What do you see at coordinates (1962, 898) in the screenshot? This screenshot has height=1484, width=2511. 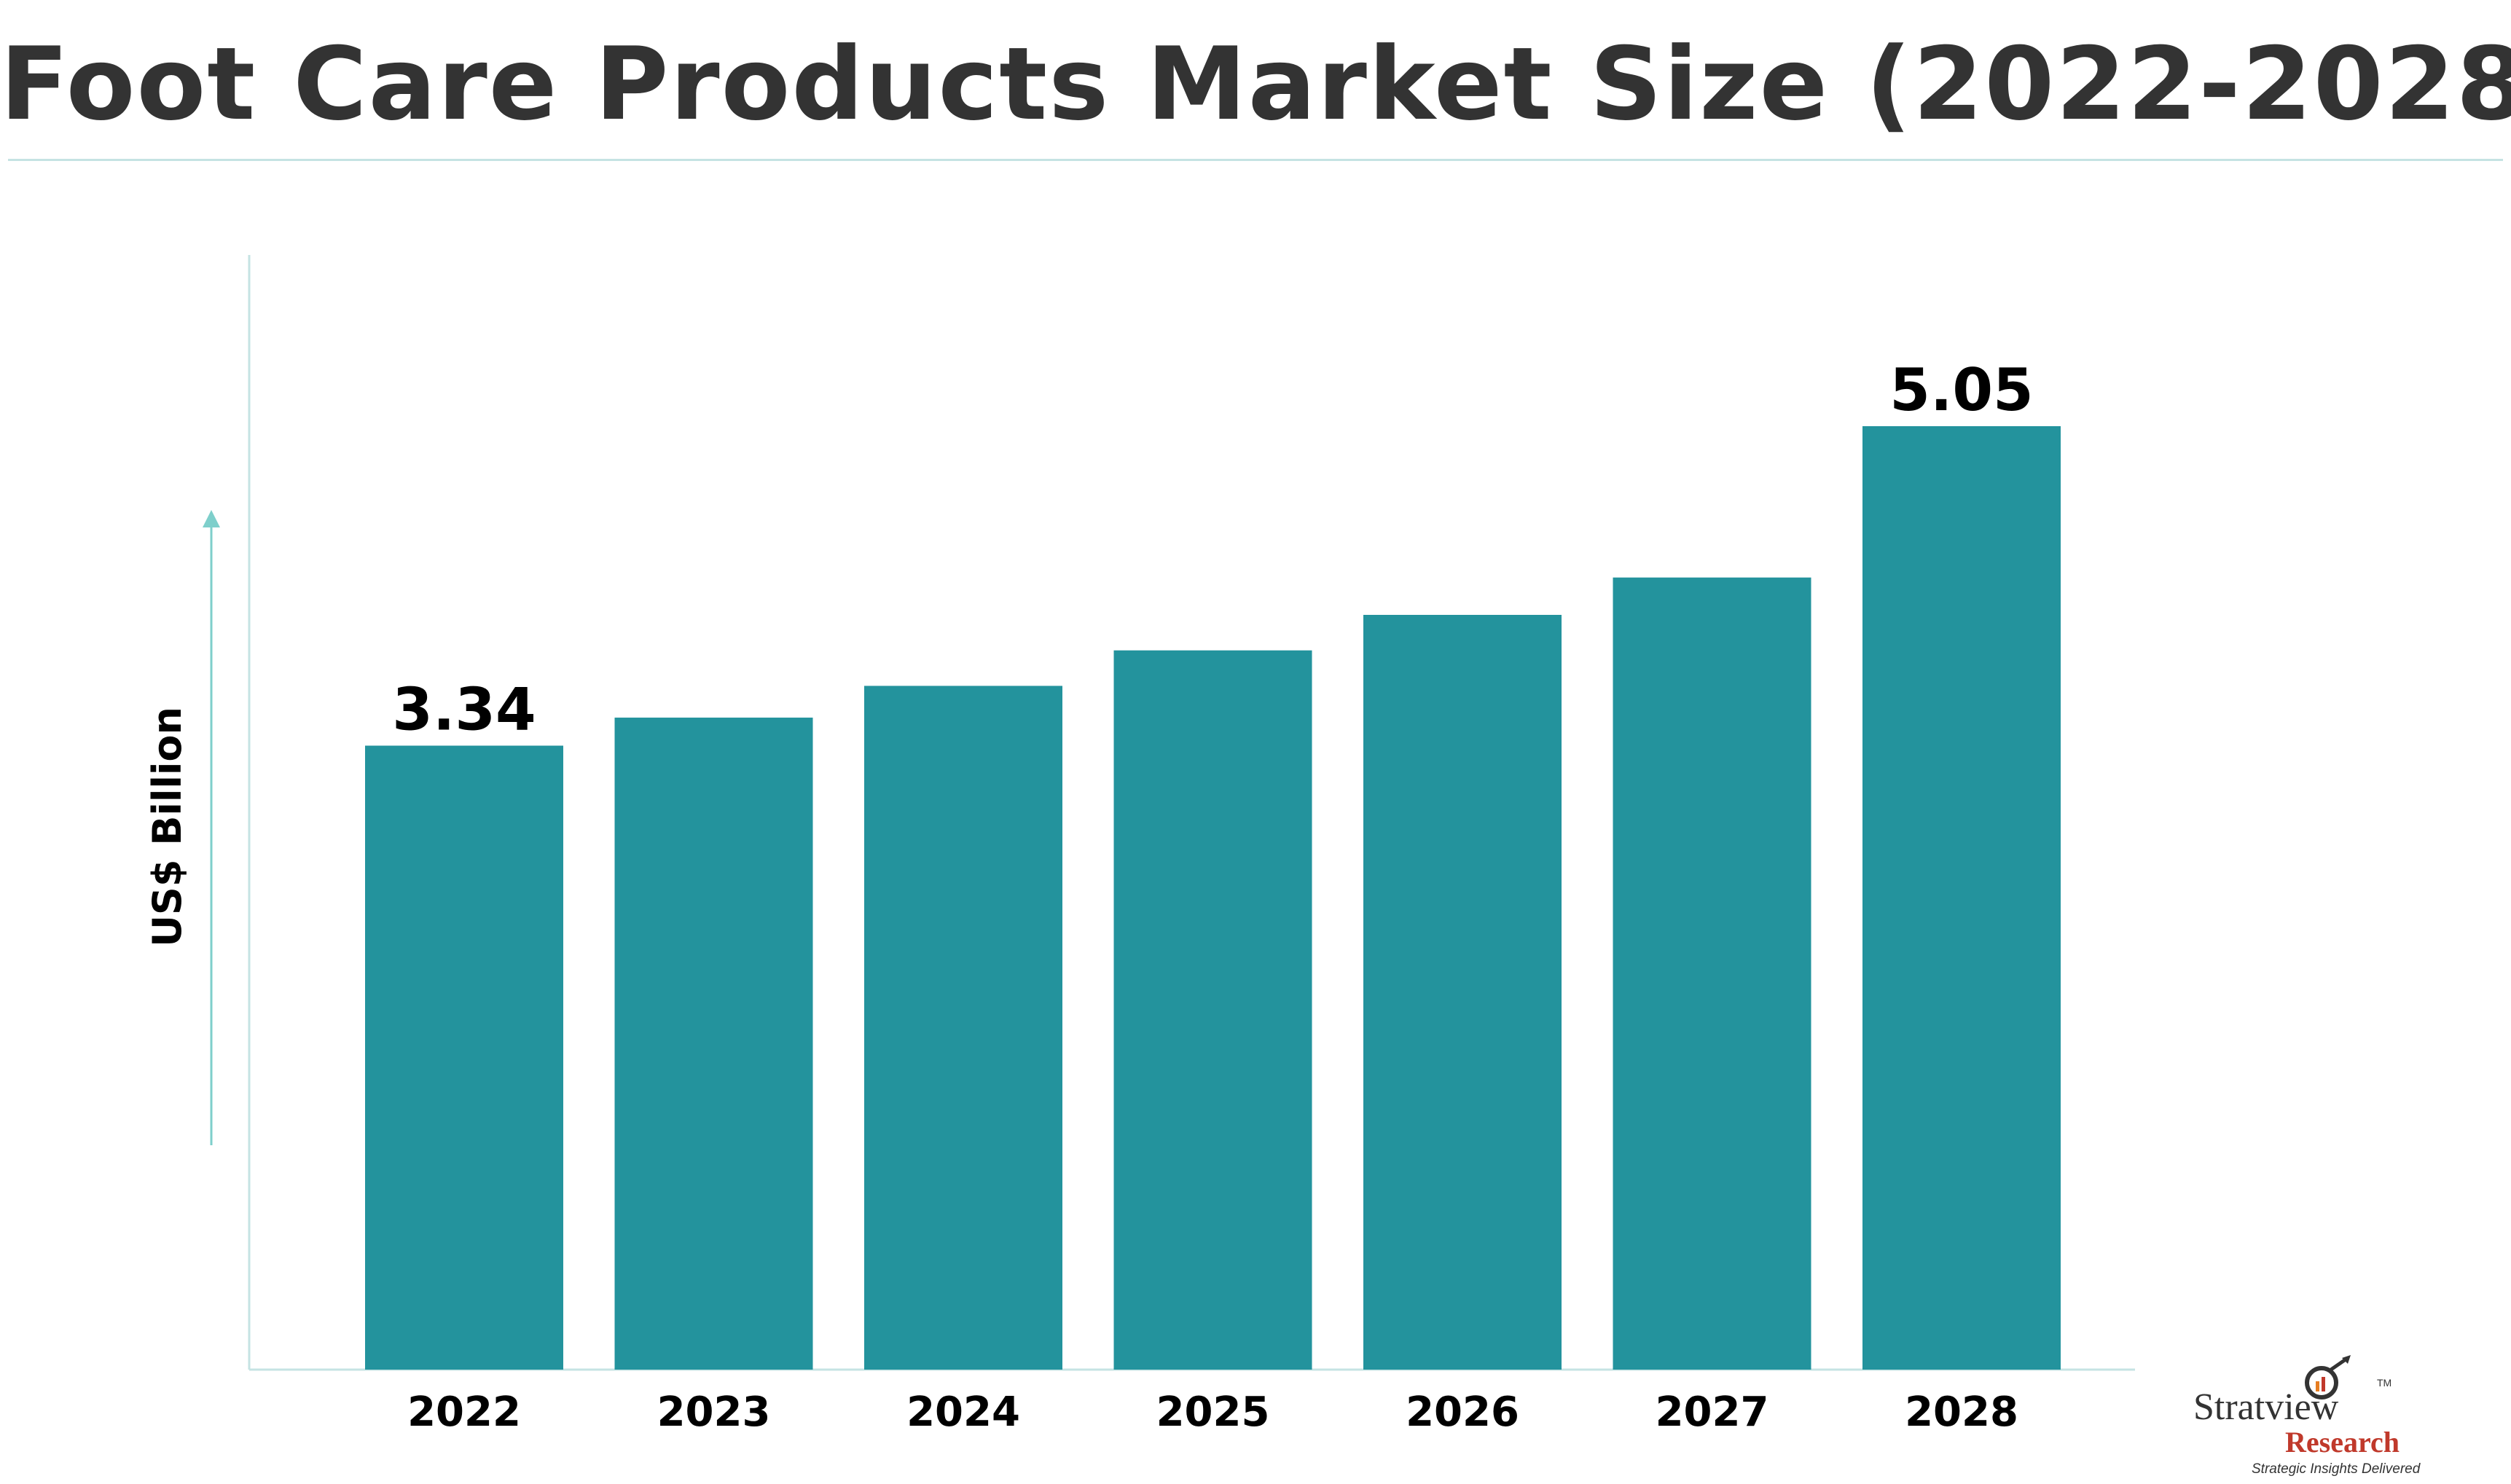 I see `bar-2028` at bounding box center [1962, 898].